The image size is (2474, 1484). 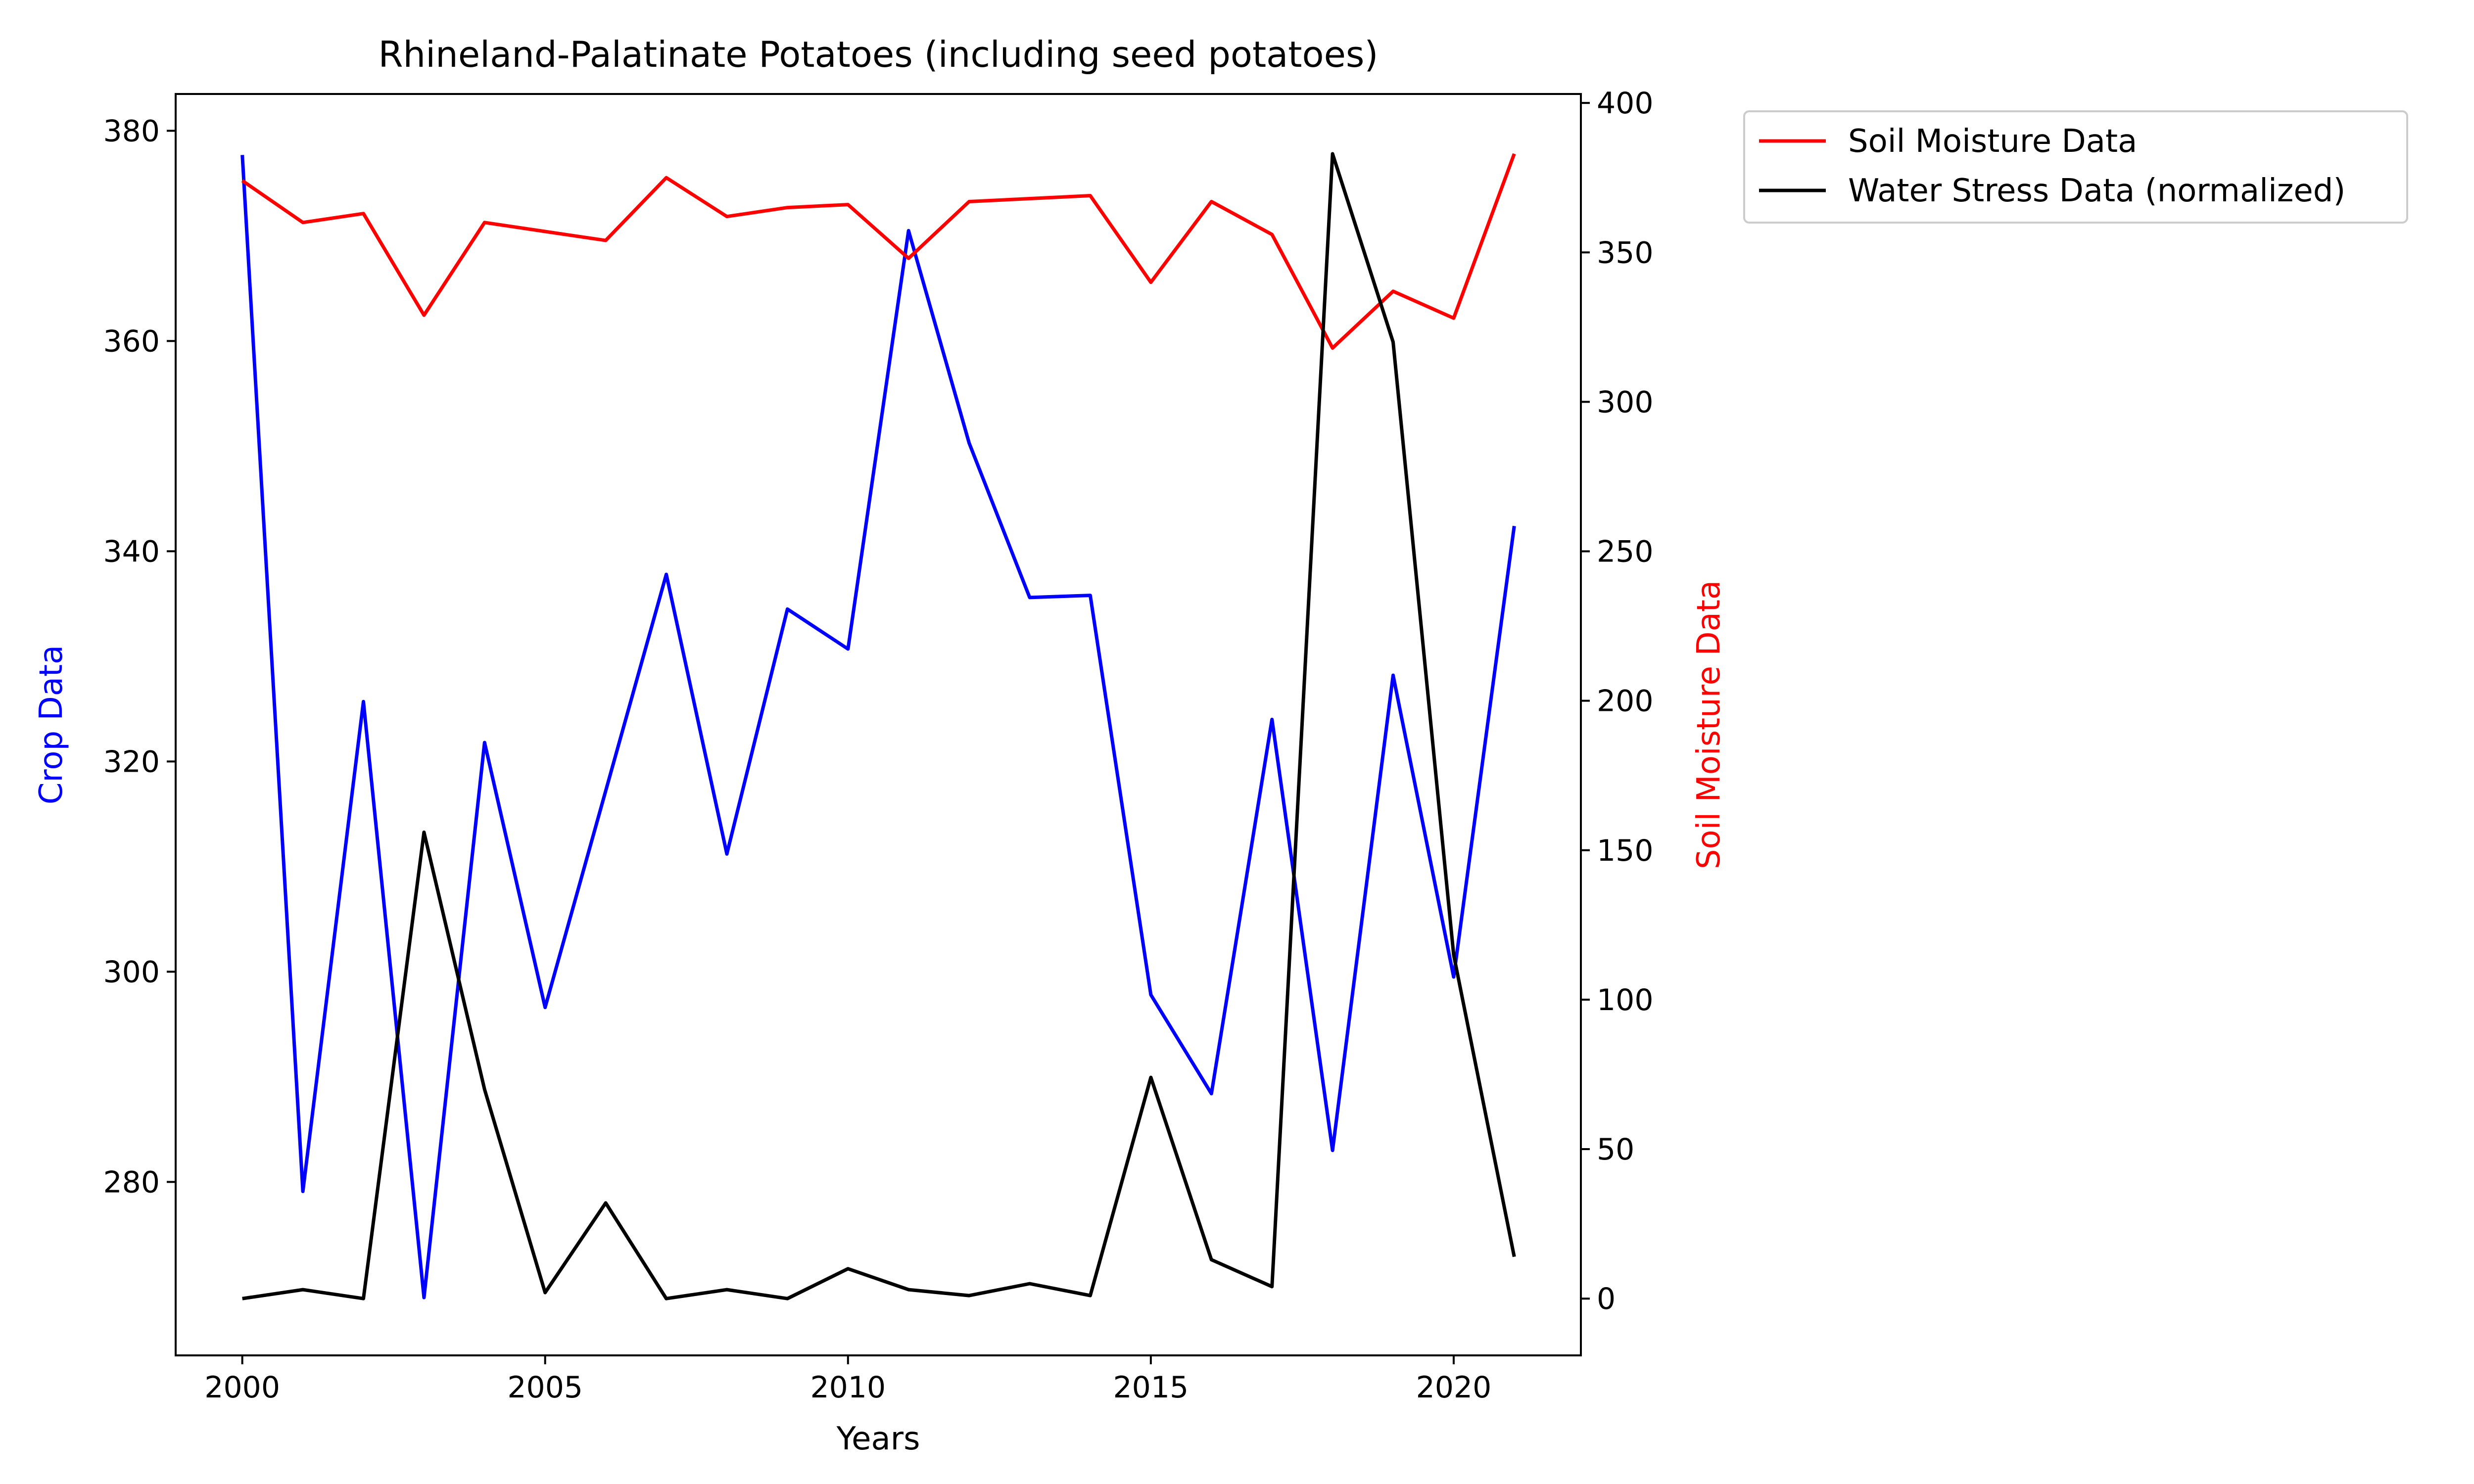 I want to click on y-right-tick-label: 100, so click(x=1626, y=1000).